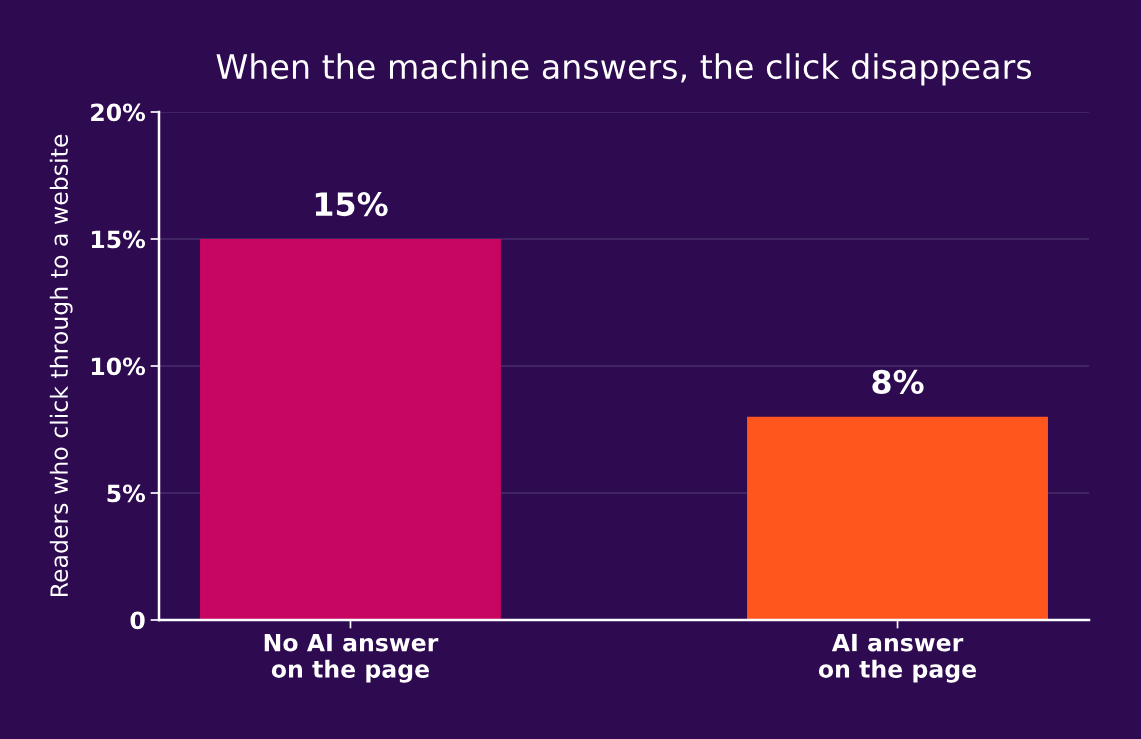 The height and width of the screenshot is (739, 1141). I want to click on chart-title: When the machine answers, the click disappears, so click(624, 69).